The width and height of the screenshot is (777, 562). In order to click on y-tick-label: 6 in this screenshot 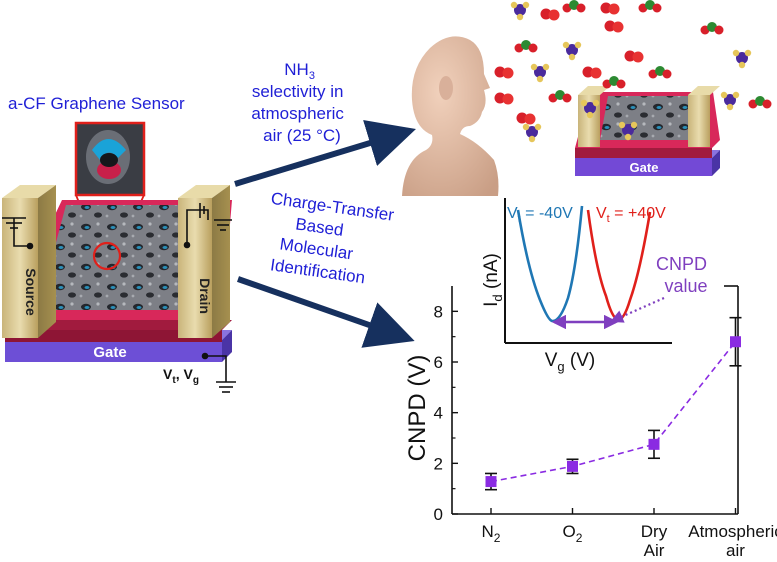, I will do `click(438, 362)`.